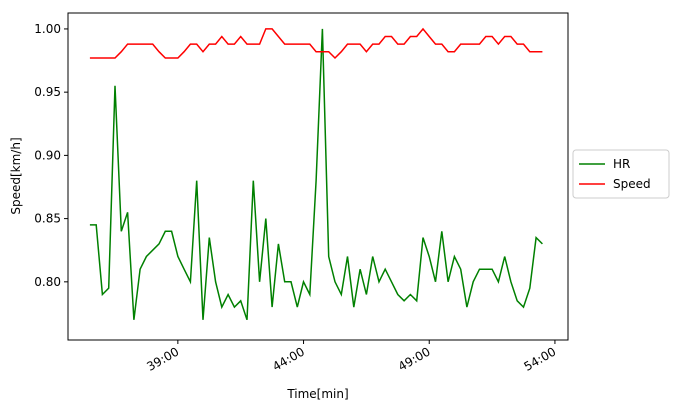 The width and height of the screenshot is (676, 415). I want to click on x-tick-label: 49:00, so click(414, 358).